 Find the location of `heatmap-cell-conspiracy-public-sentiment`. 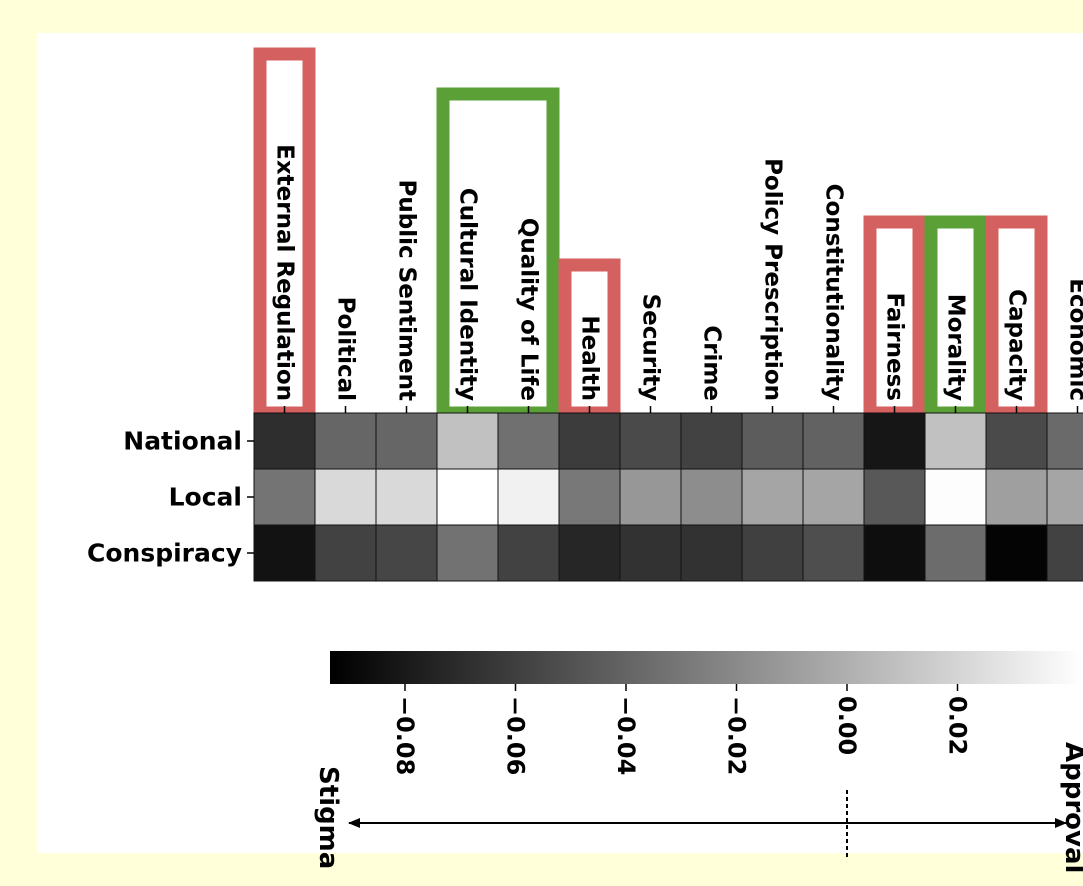

heatmap-cell-conspiracy-public-sentiment is located at coordinates (406, 553).